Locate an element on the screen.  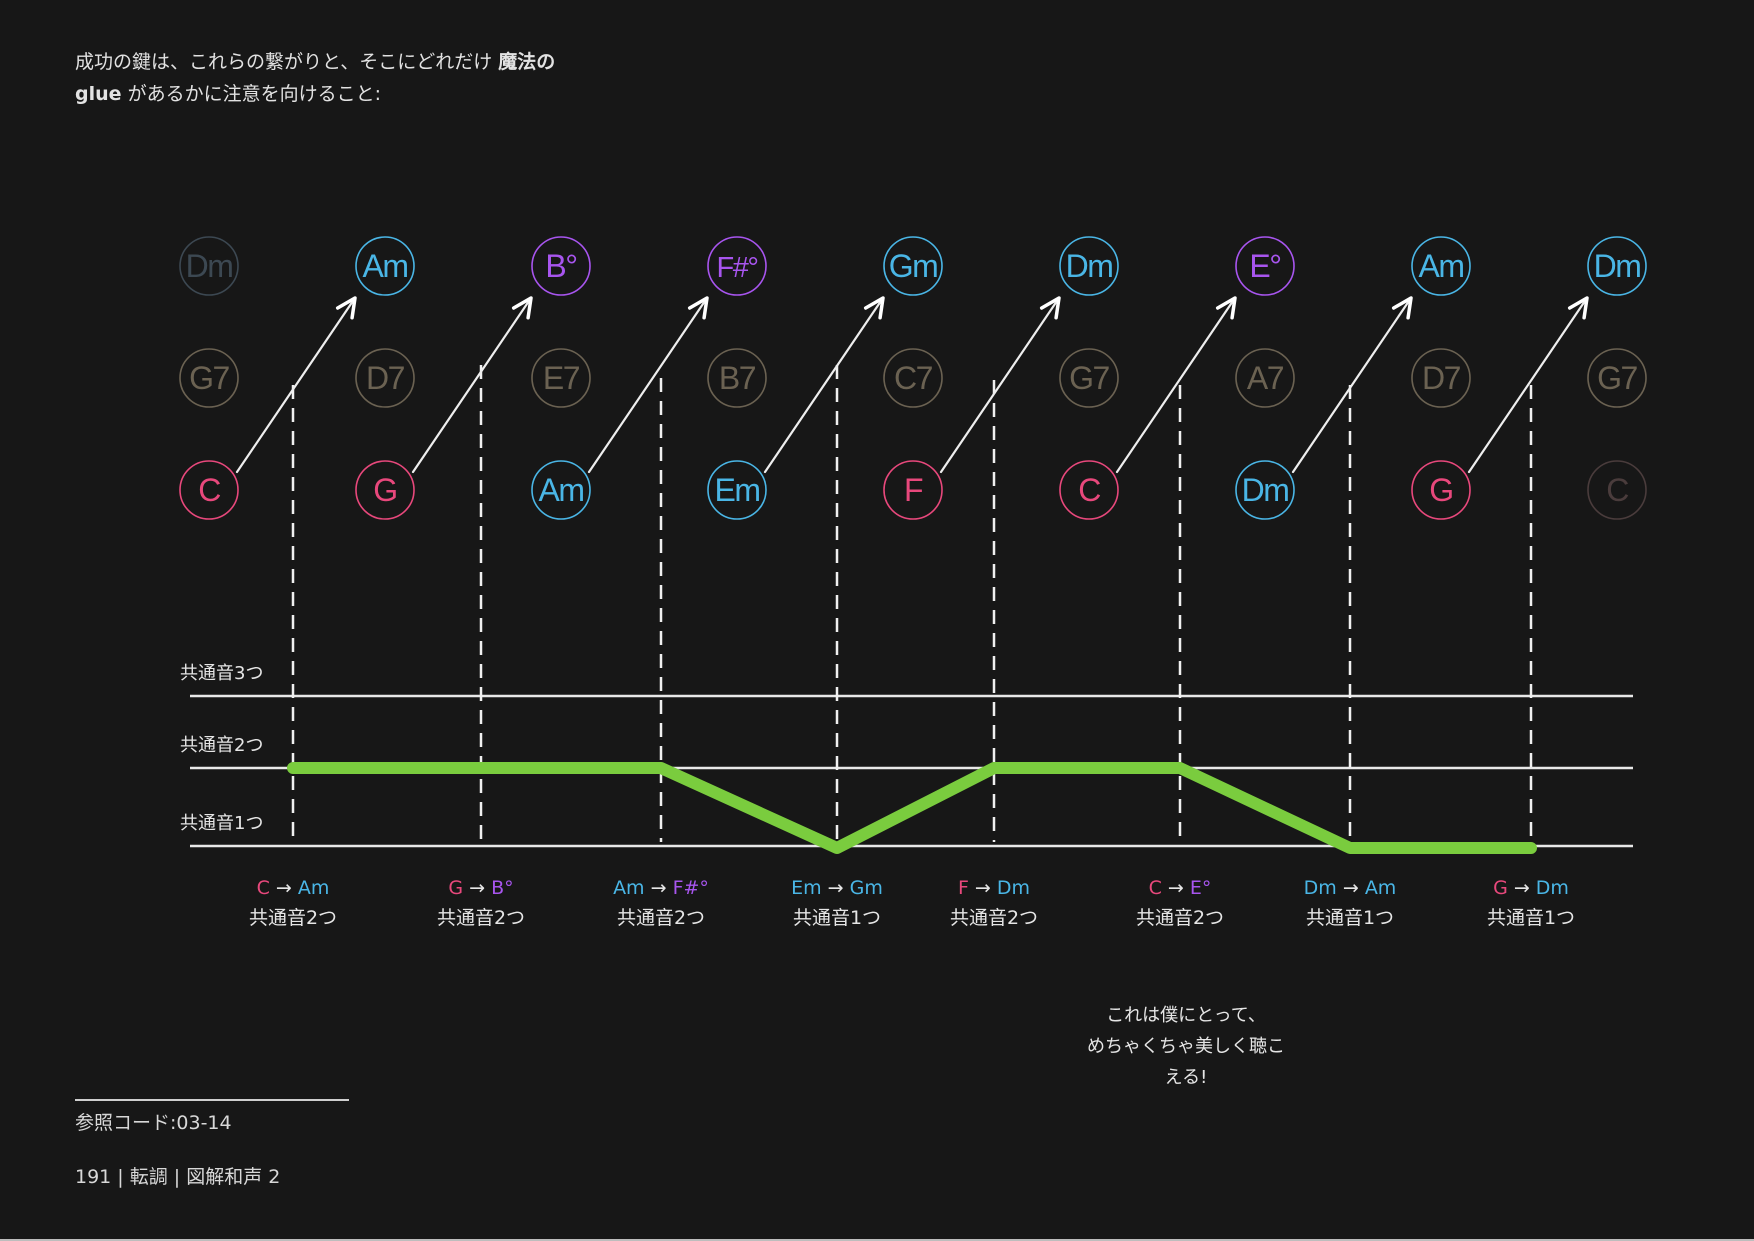
chord-top-label: B° is located at coordinates (560, 266).